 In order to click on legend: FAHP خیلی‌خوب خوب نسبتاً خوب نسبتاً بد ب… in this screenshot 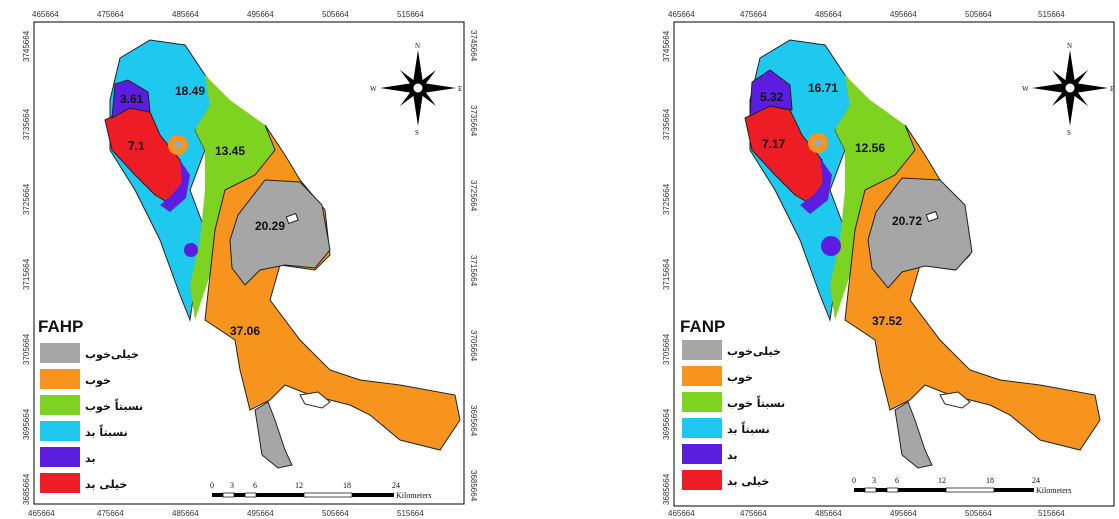, I will do `click(90, 405)`.